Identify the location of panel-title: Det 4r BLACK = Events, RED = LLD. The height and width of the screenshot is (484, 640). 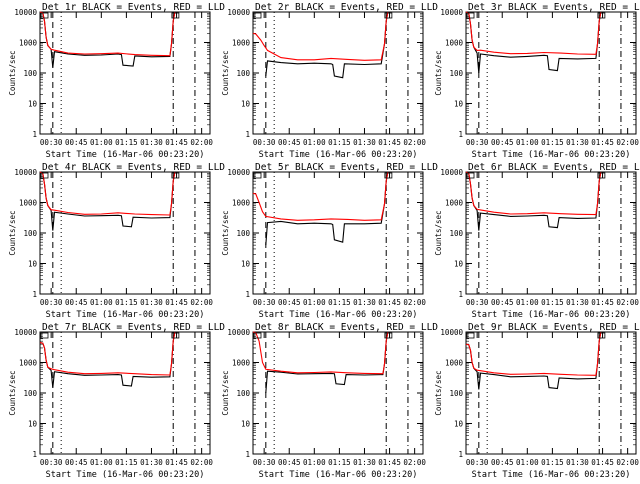
(133, 167).